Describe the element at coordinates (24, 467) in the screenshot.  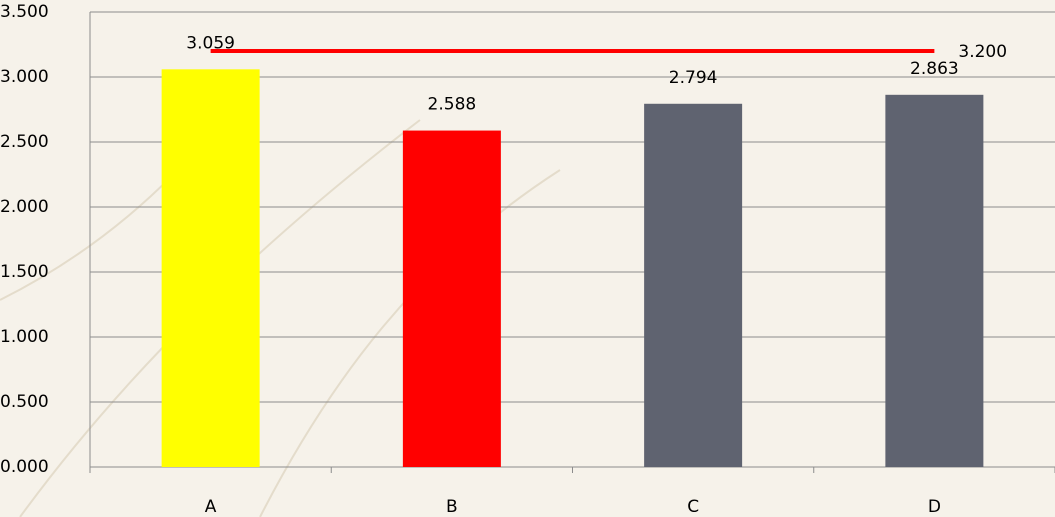
I see `y-tick-label: 0.000` at that location.